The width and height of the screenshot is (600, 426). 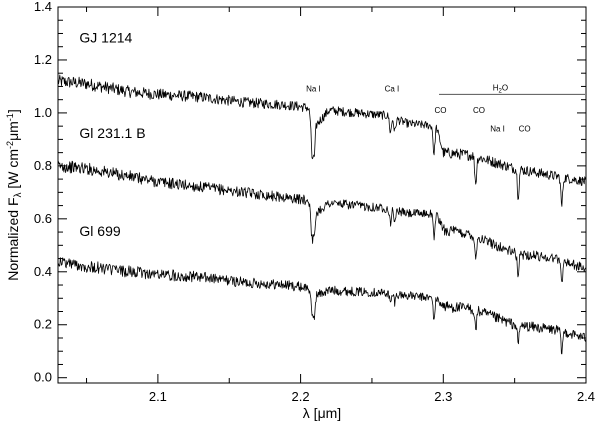 I want to click on feature-label: Ca I, so click(x=392, y=89).